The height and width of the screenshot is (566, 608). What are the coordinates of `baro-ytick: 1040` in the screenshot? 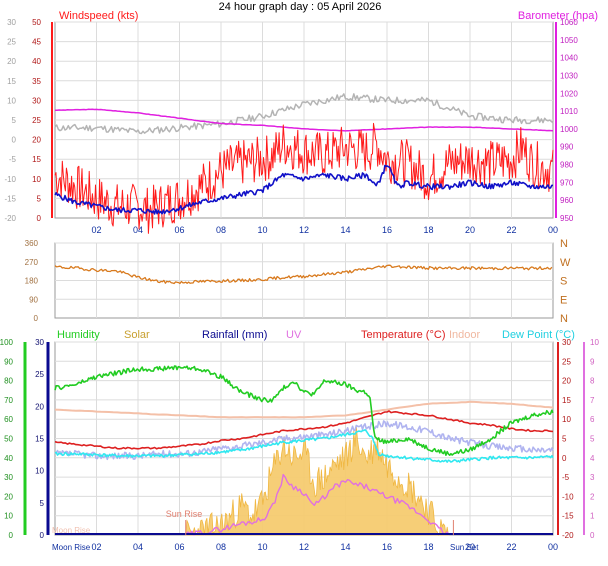 It's located at (569, 58).